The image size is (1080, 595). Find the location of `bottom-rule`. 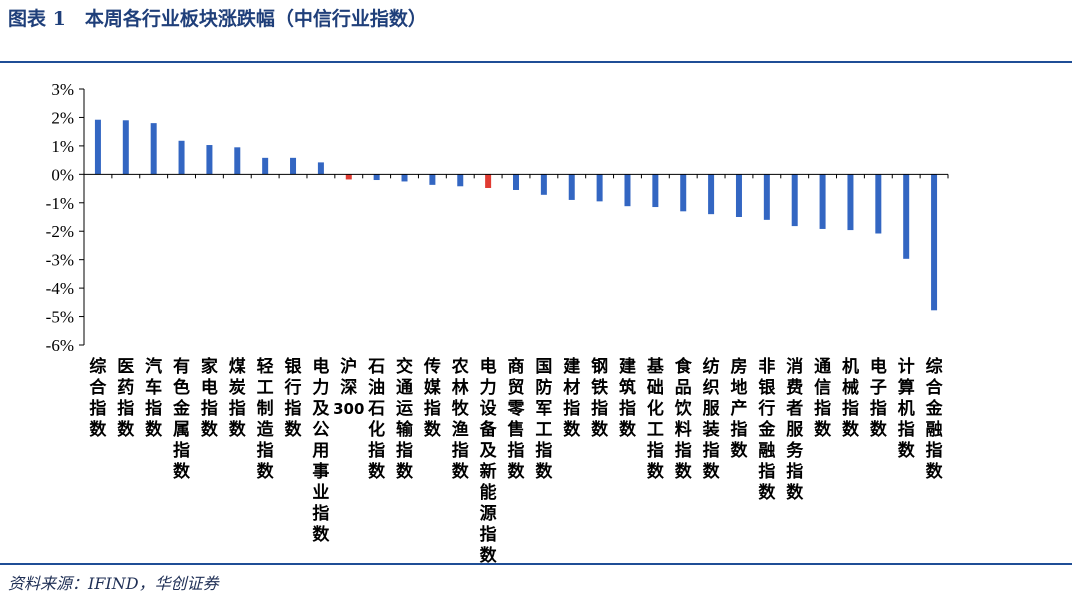

bottom-rule is located at coordinates (536, 564).